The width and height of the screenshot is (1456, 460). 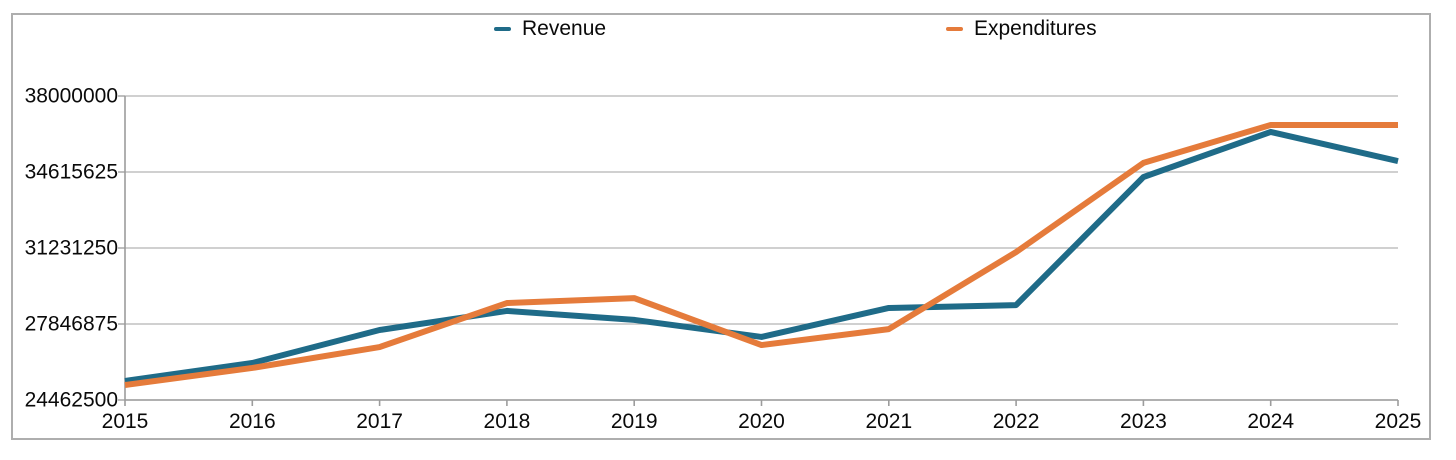 What do you see at coordinates (564, 28) in the screenshot?
I see `legend-label-revenue: Revenue` at bounding box center [564, 28].